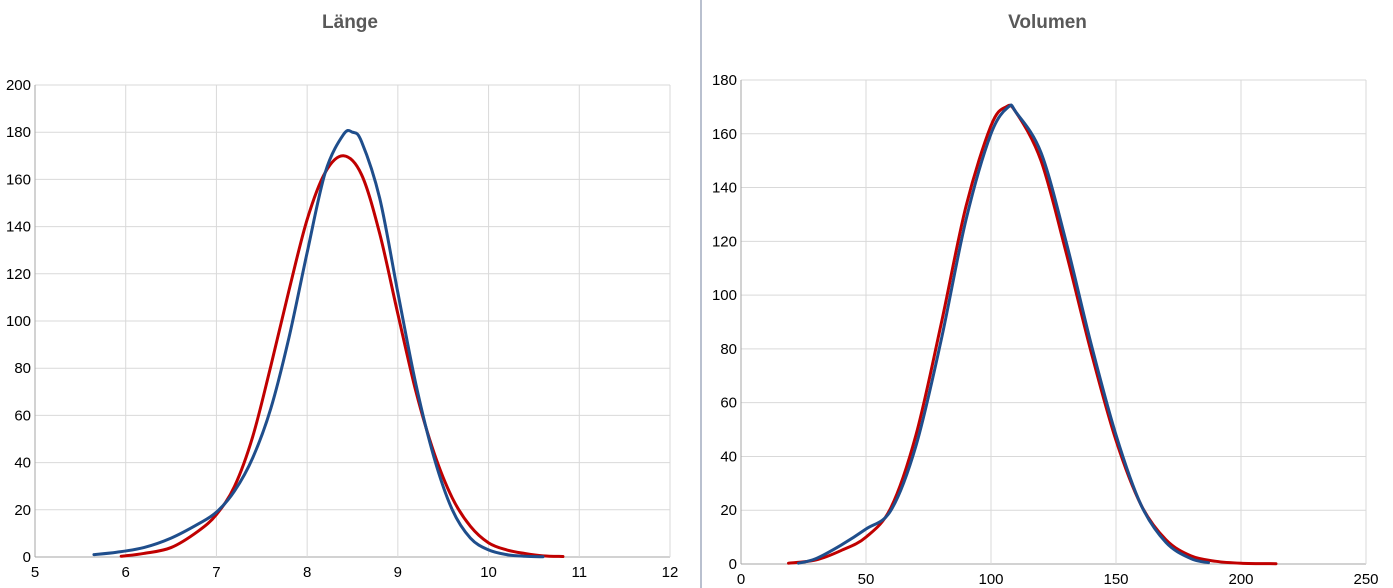  I want to click on x-tick-labels: 0 50 100 150 200 250, so click(1058, 579).